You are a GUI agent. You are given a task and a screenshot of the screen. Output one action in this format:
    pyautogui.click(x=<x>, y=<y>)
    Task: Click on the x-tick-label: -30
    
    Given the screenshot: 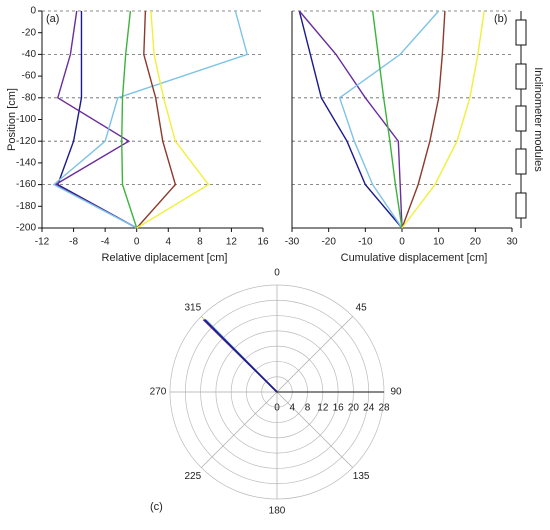 What is the action you would take?
    pyautogui.click(x=292, y=242)
    